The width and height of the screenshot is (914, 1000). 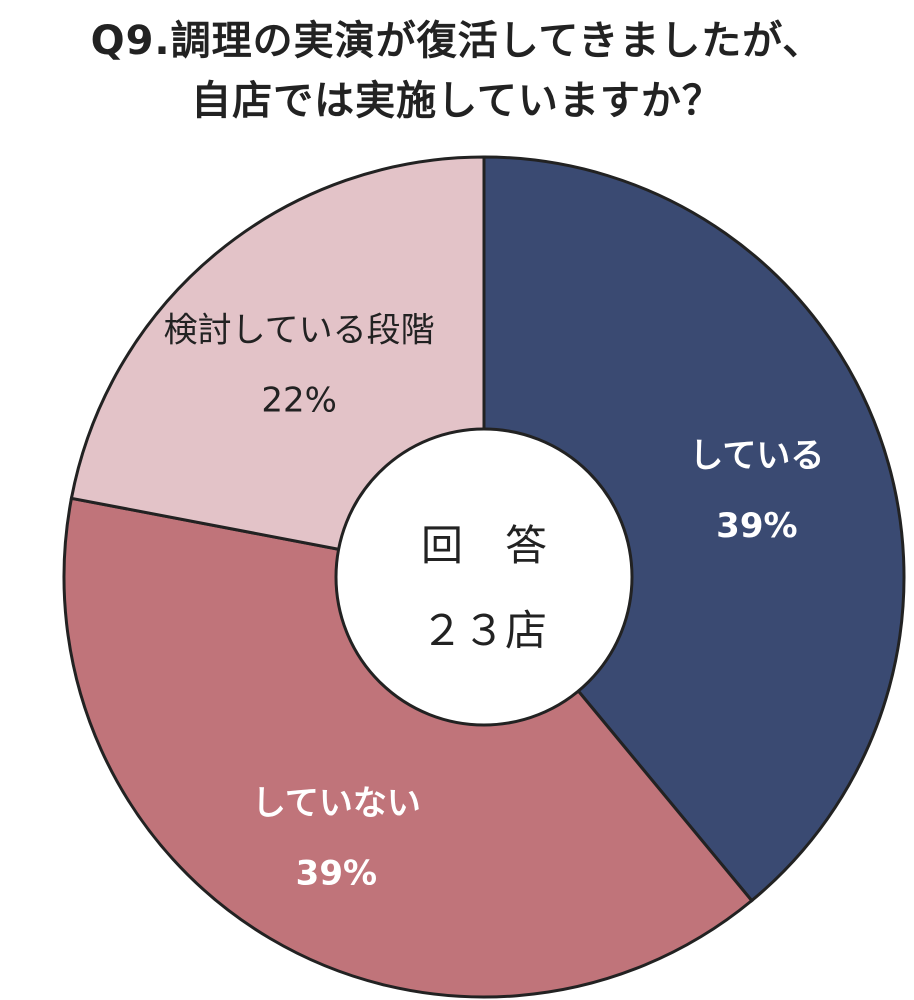 What do you see at coordinates (457, 41) in the screenshot?
I see `chart-title-line-1: Q9.調理の実演が復活してきましたが、` at bounding box center [457, 41].